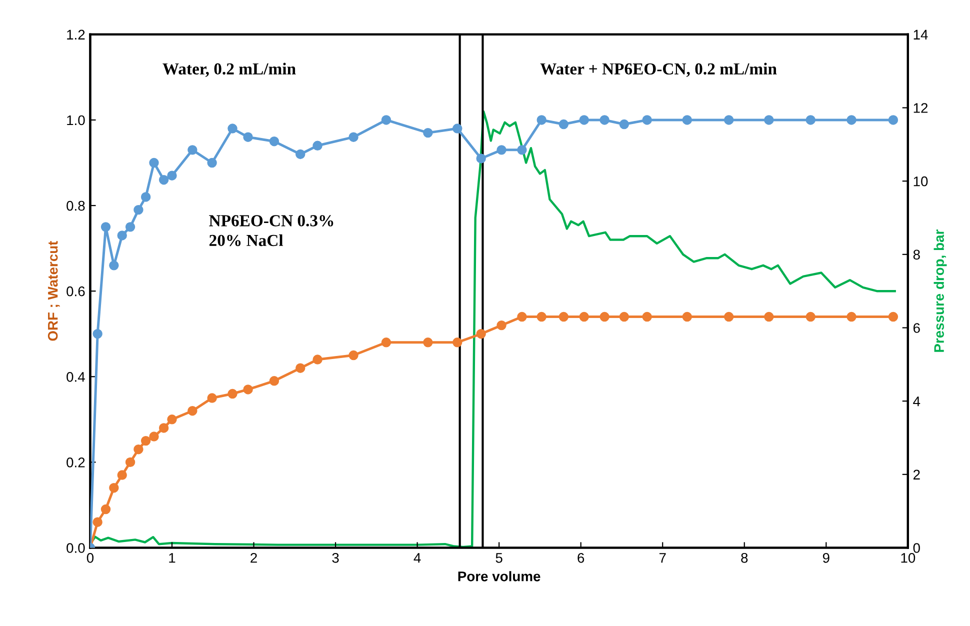  Describe the element at coordinates (417, 558) in the screenshot. I see `x-tick-label: 4` at that location.